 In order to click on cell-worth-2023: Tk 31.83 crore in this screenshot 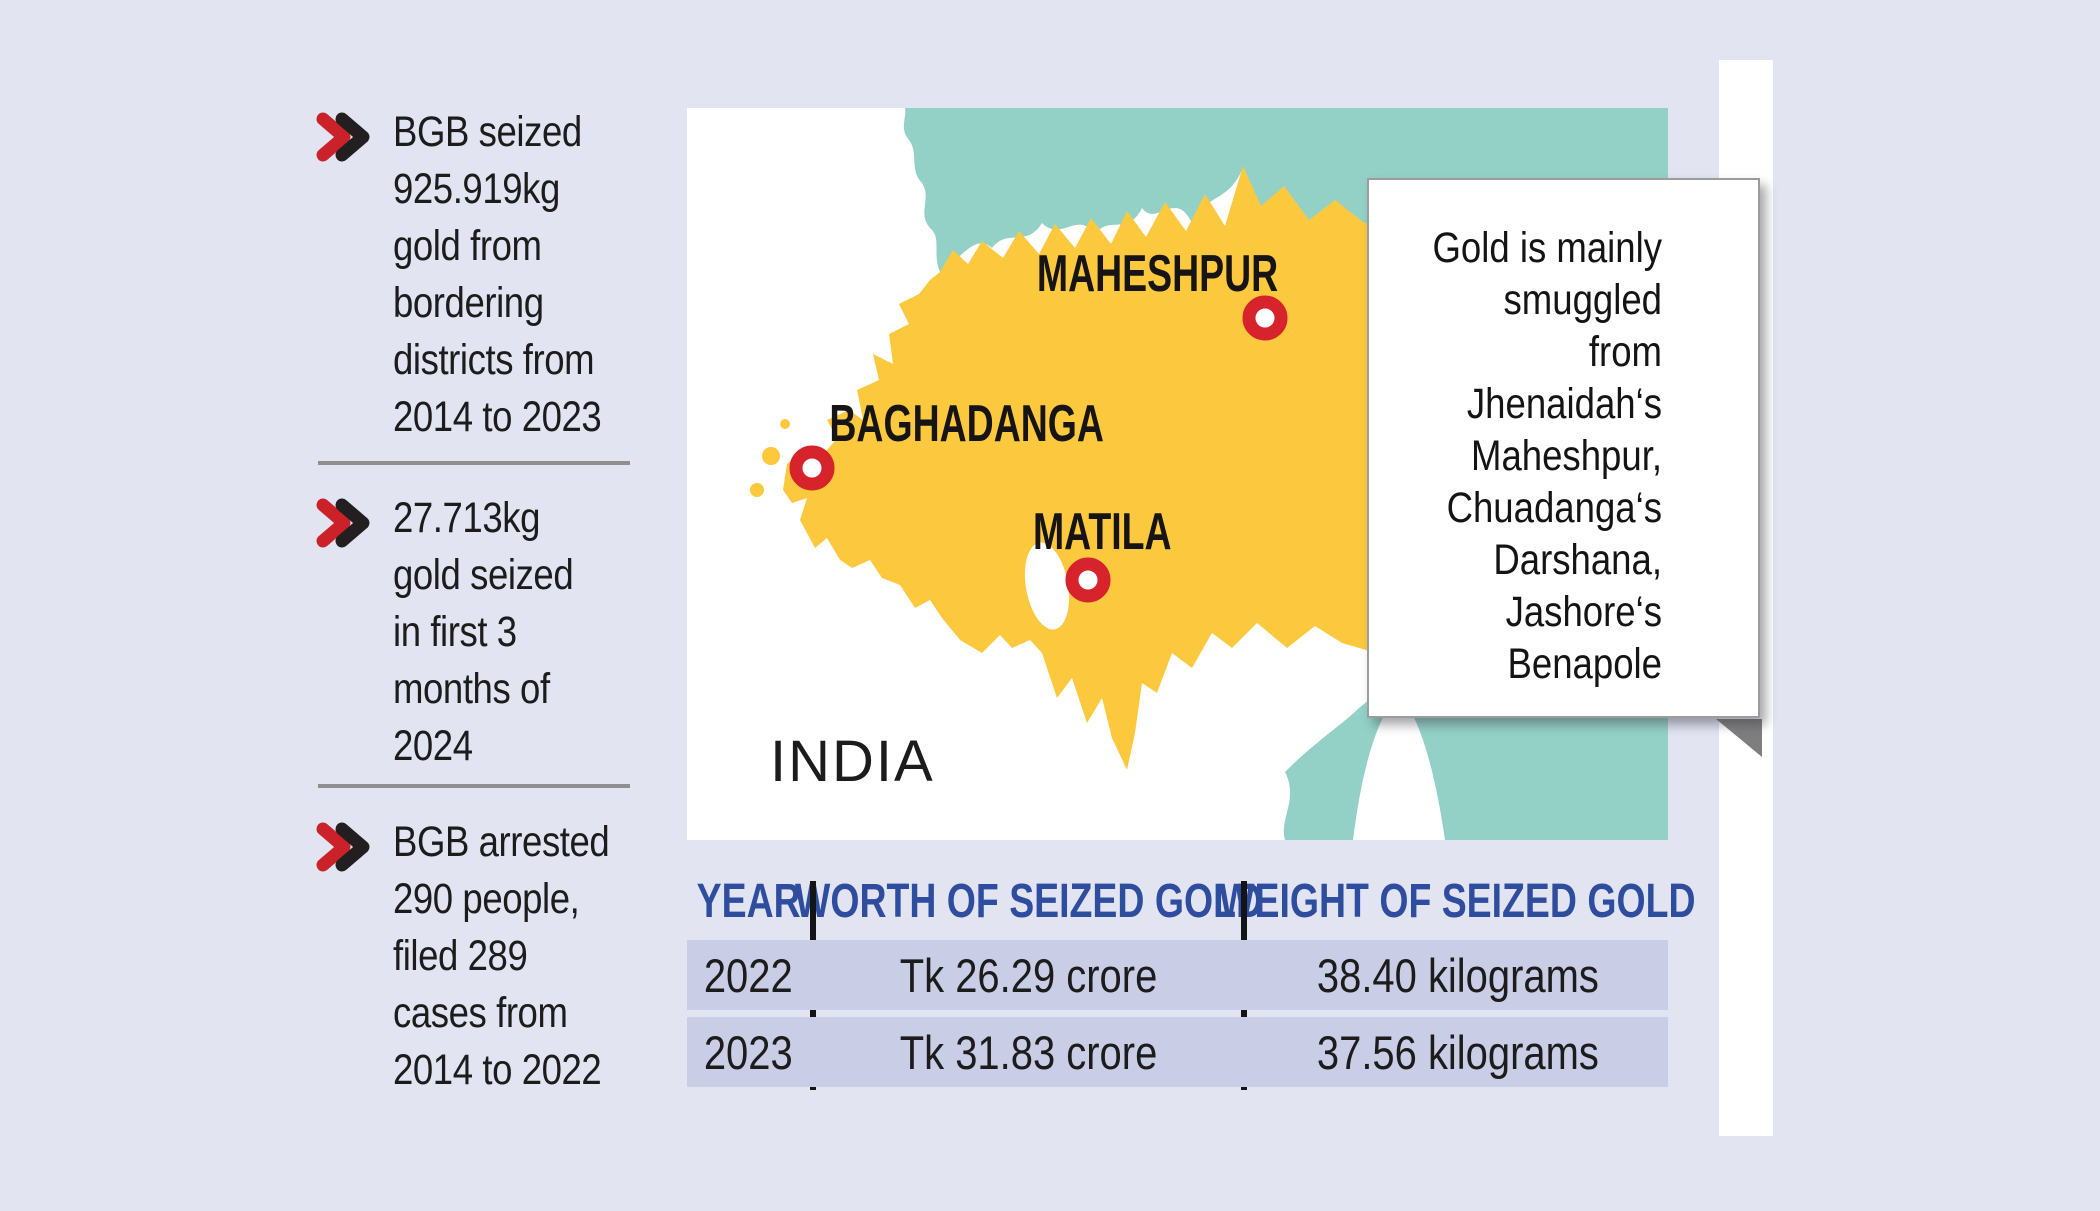, I will do `click(1028, 1052)`.